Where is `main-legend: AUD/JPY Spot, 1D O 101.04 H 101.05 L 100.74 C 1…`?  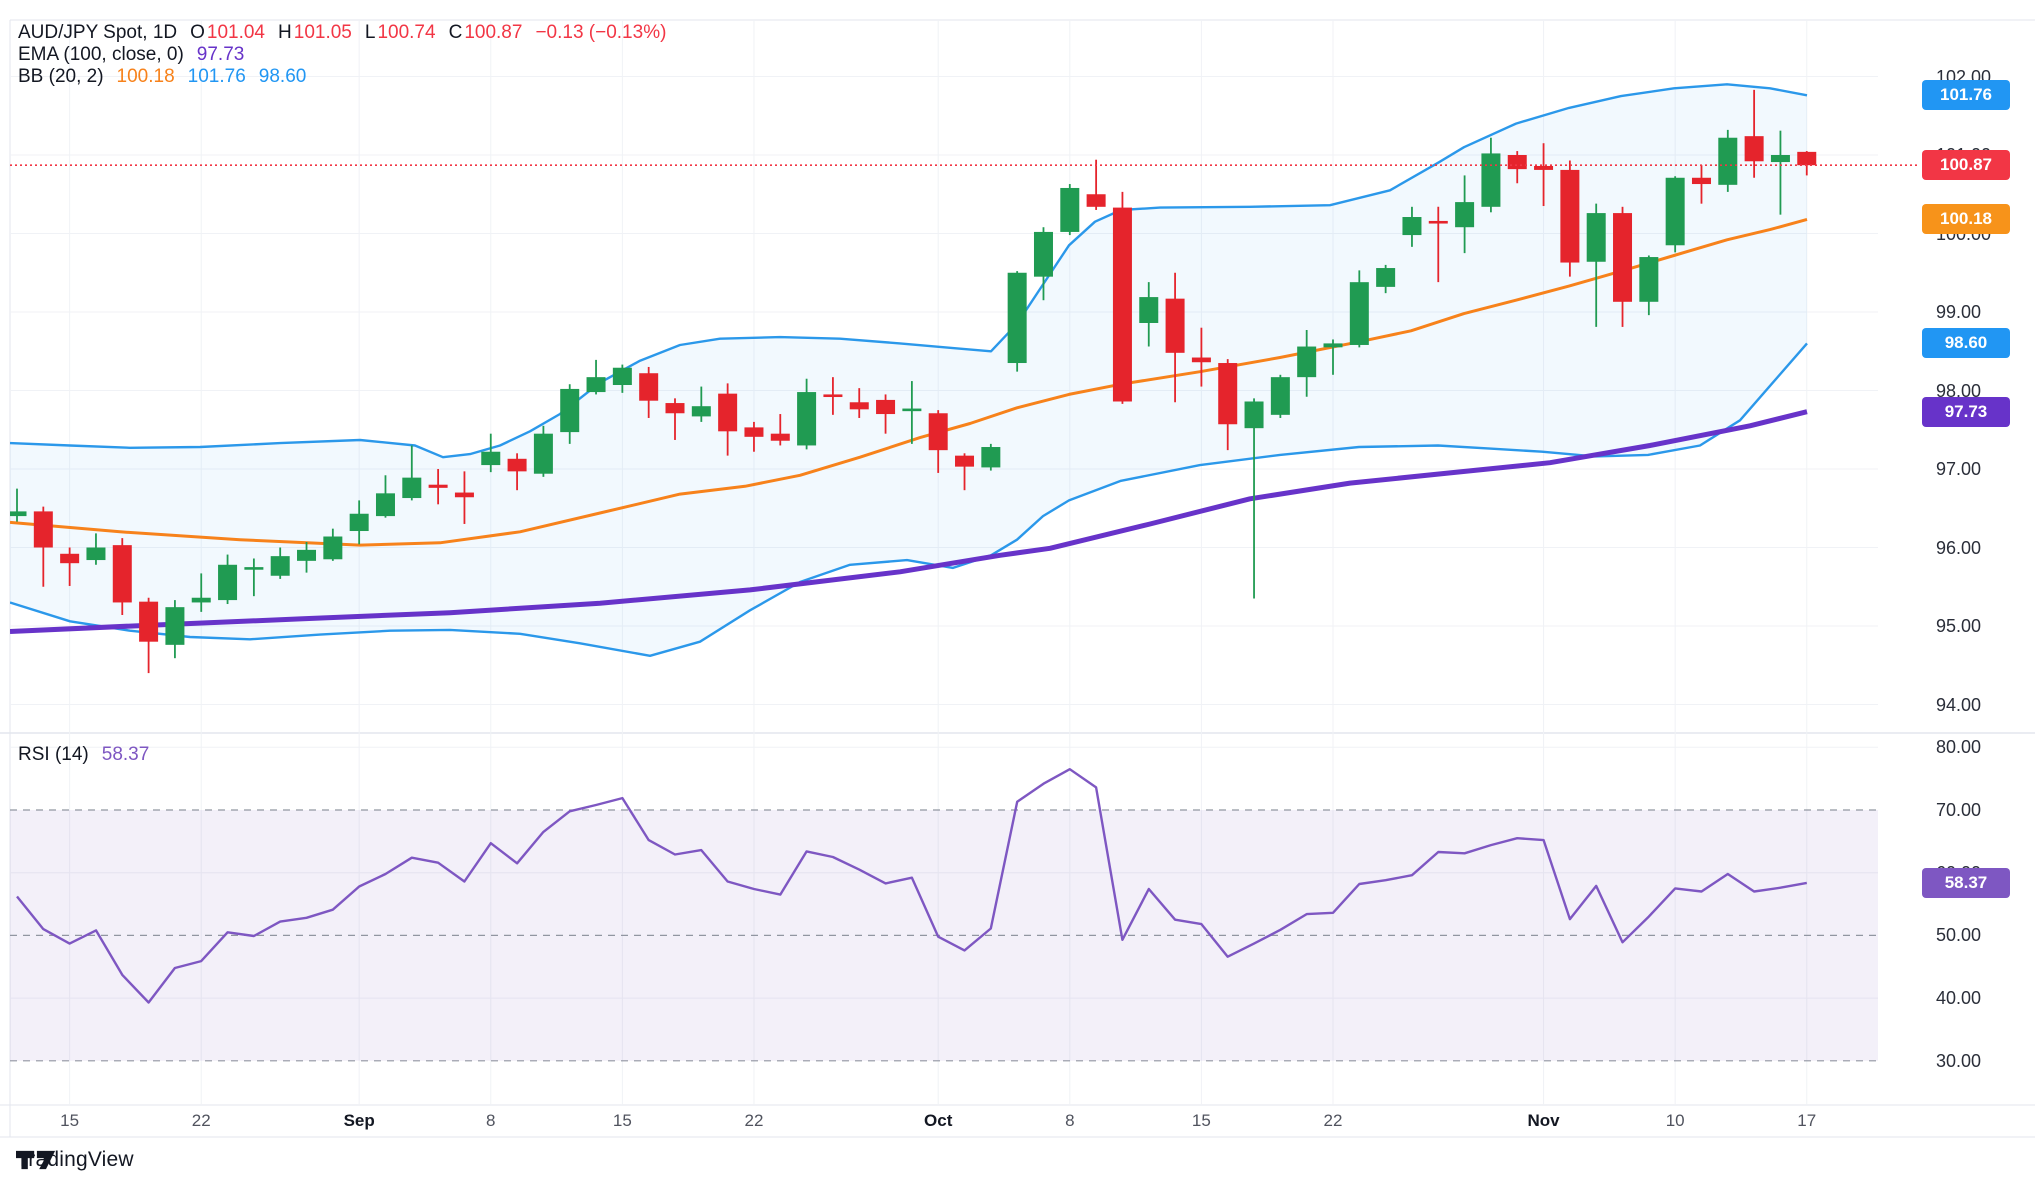 main-legend: AUD/JPY Spot, 1D O 101.04 H 101.05 L 100.74 C 1… is located at coordinates (342, 54).